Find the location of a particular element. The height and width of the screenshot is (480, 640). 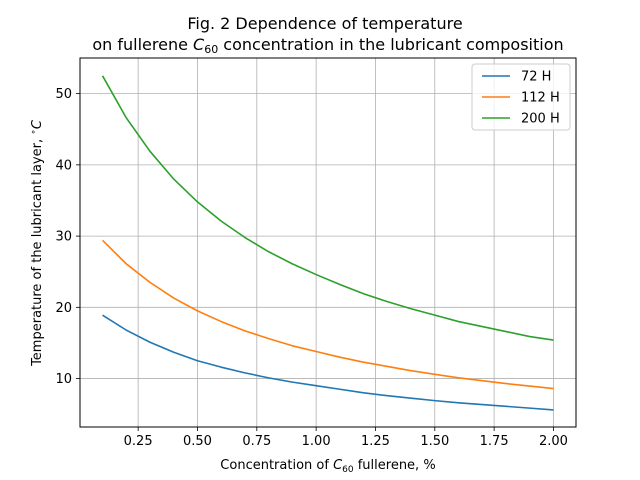

legend-label-1: 72 H is located at coordinates (536, 77).